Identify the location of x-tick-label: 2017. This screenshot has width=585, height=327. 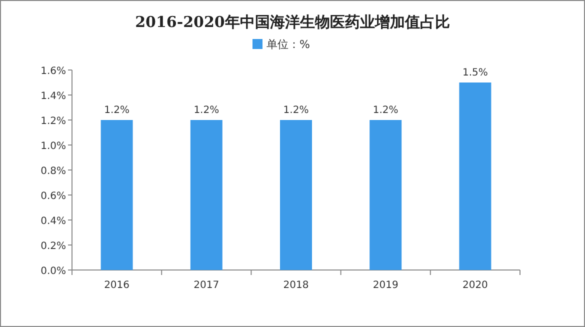
(207, 285).